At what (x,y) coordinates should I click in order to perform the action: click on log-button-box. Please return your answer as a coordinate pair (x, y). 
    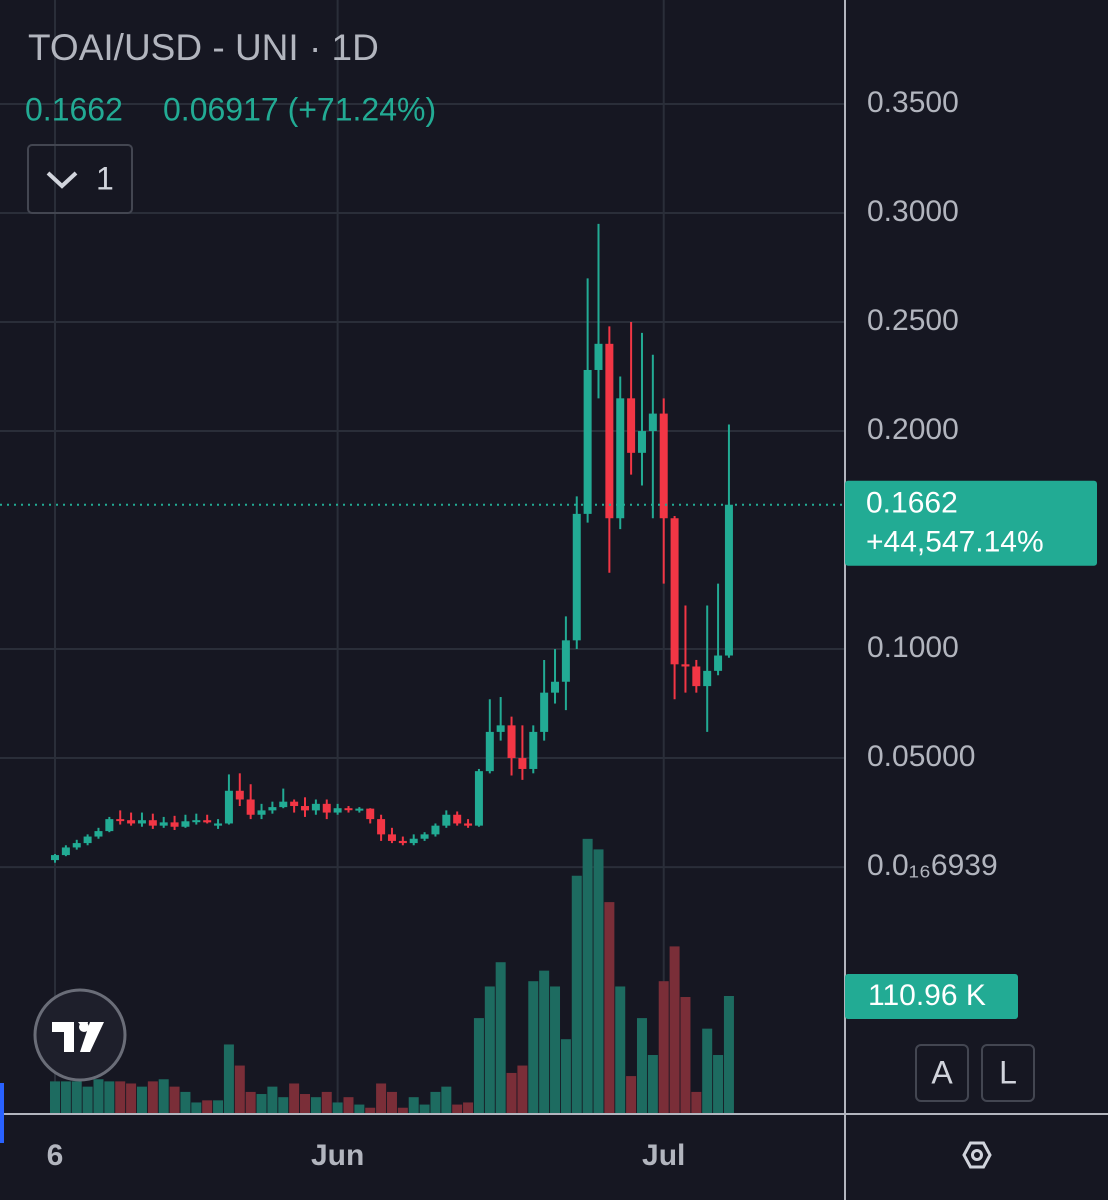
    Looking at the image, I should click on (1008, 1073).